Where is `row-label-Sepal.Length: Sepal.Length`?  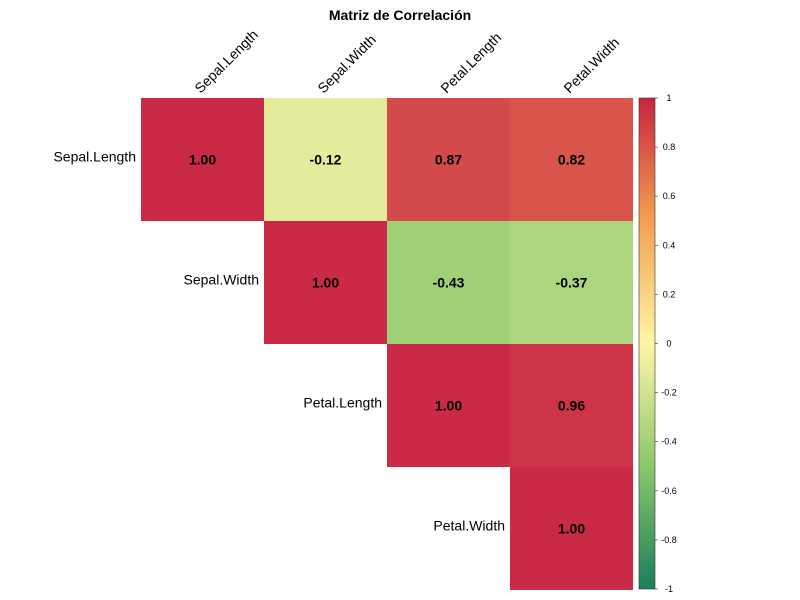 row-label-Sepal.Length: Sepal.Length is located at coordinates (94, 157).